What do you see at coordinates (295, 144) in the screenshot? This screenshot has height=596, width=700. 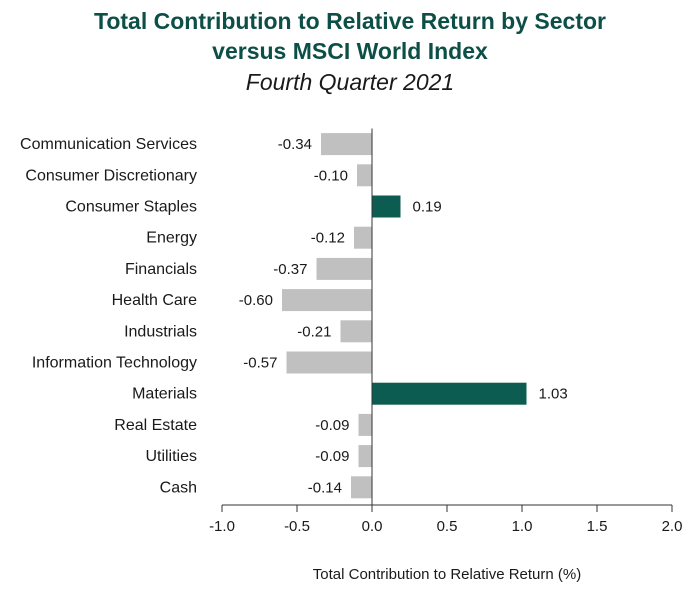 I see `data-label: -0.34` at bounding box center [295, 144].